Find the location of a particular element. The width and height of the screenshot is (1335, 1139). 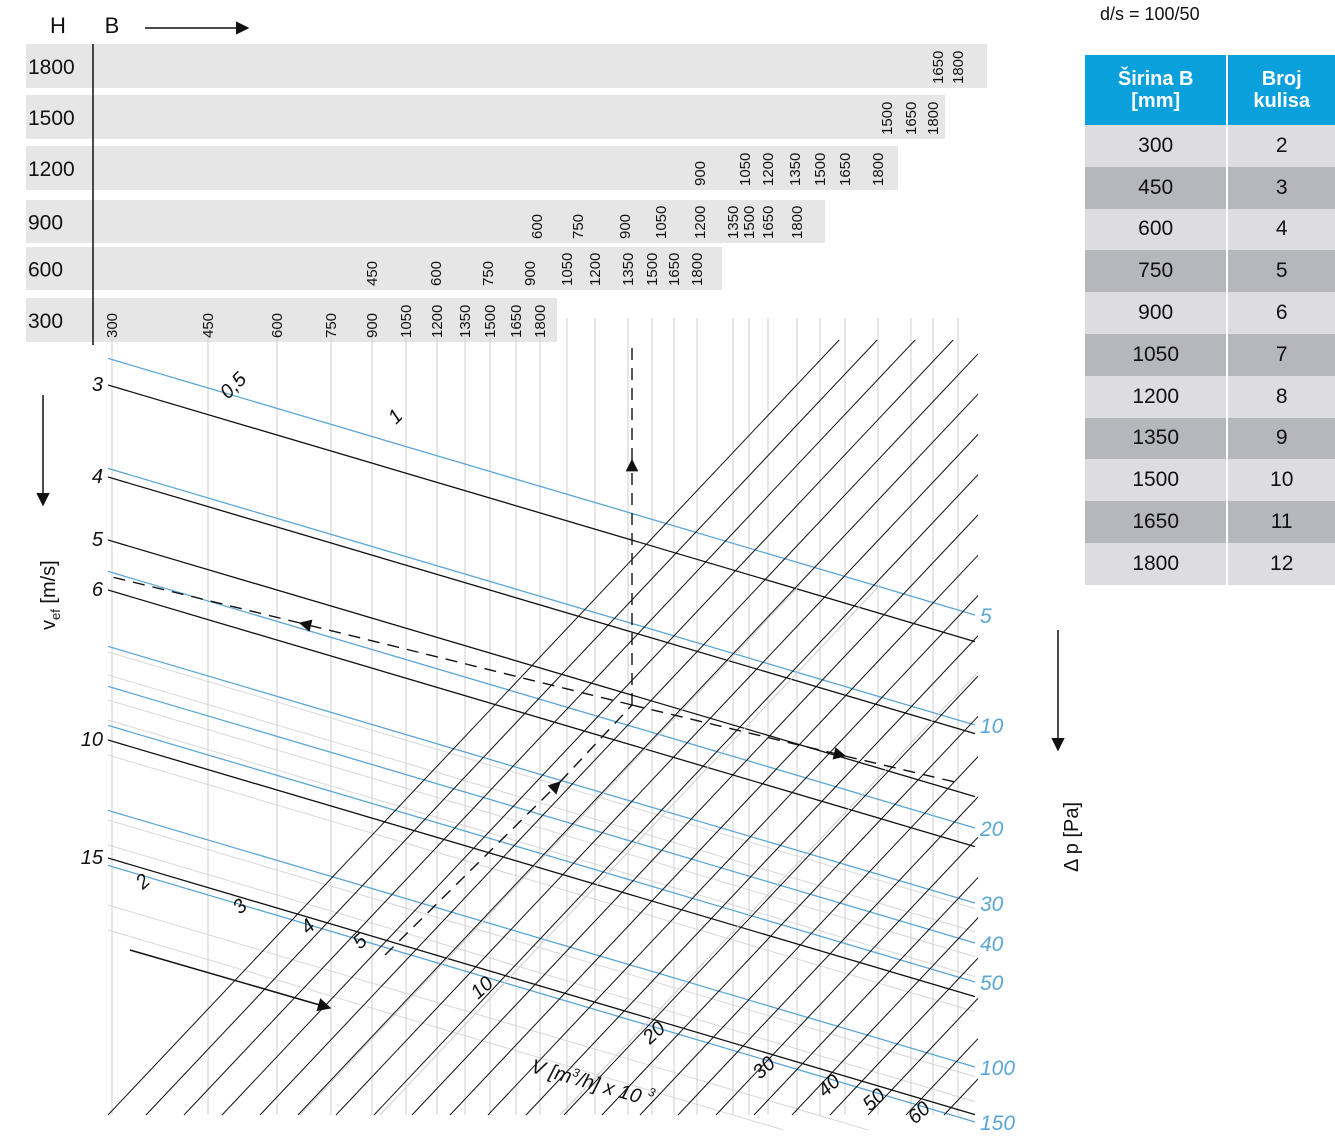

width-tick-1200-1650: 1650 is located at coordinates (845, 169).